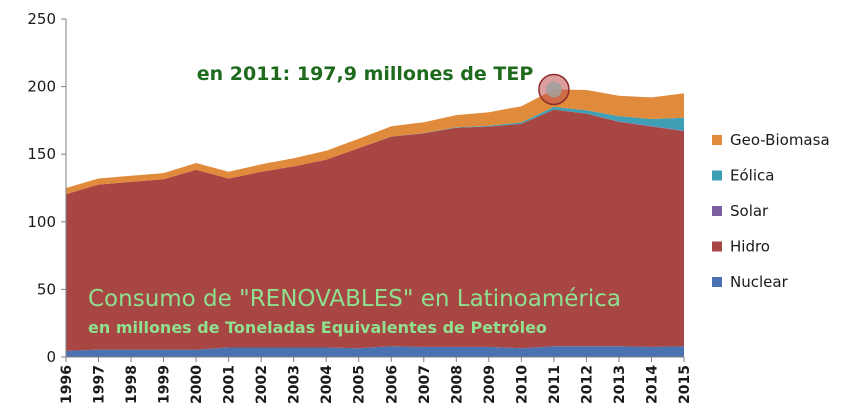  What do you see at coordinates (46, 188) in the screenshot?
I see `y-axis-ticks: 0 50 100 150 200 250` at bounding box center [46, 188].